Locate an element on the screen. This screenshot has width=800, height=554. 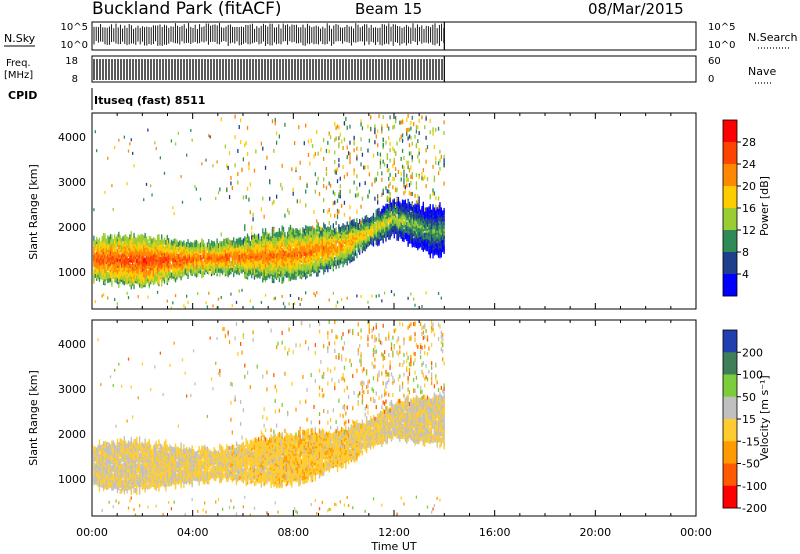
freq-unit-label: [MHz] is located at coordinates (18, 75).